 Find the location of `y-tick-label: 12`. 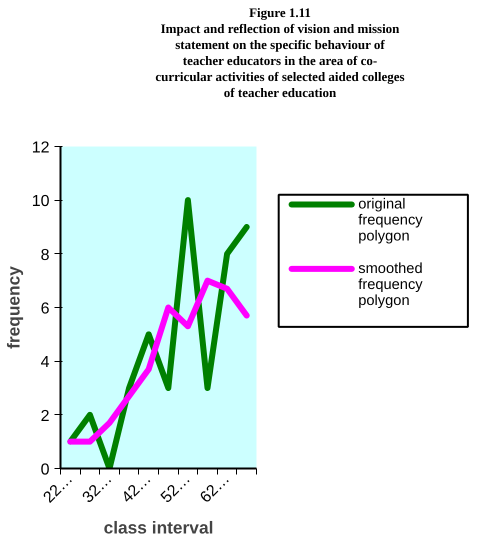

y-tick-label: 12 is located at coordinates (41, 148).